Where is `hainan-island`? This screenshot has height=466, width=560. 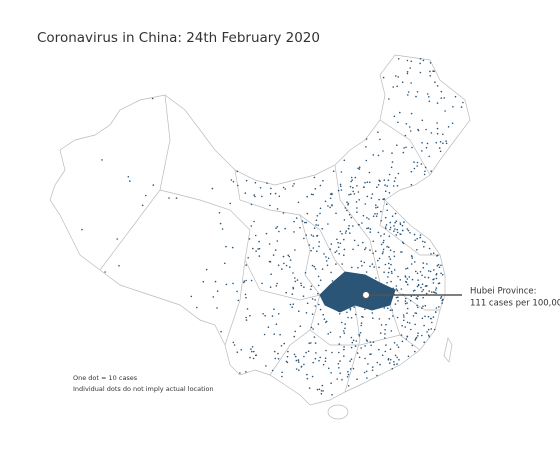 hainan-island is located at coordinates (338, 412).